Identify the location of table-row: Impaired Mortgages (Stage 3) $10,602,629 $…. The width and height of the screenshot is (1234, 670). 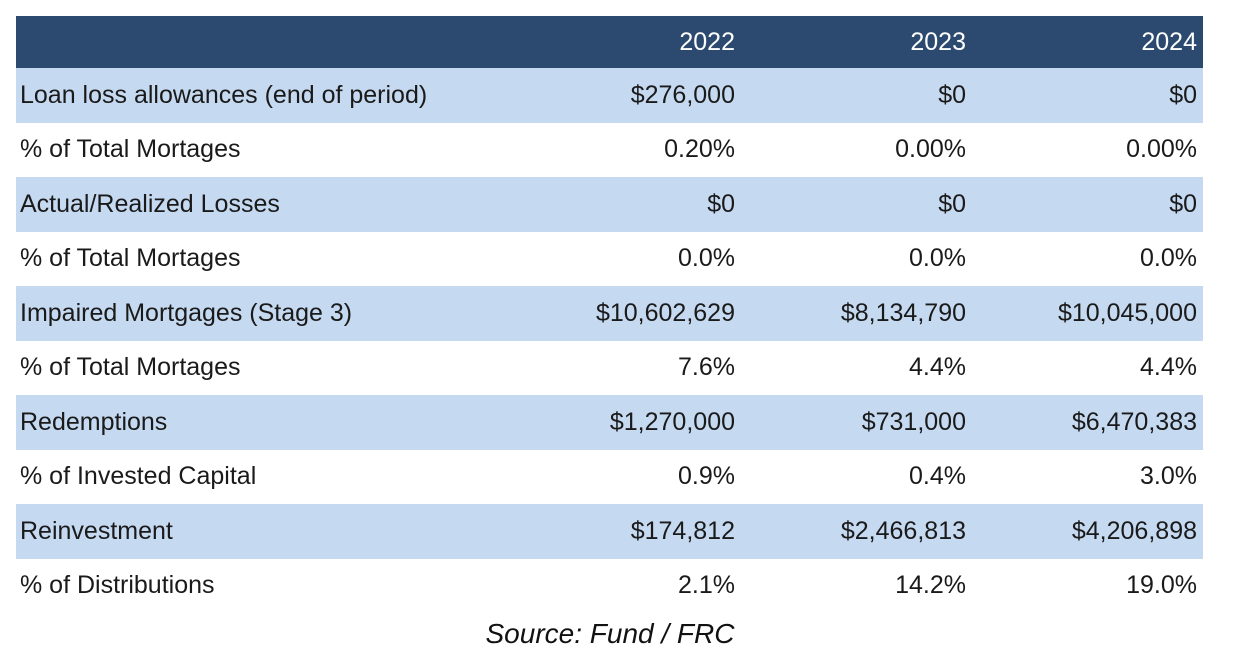
(609, 313).